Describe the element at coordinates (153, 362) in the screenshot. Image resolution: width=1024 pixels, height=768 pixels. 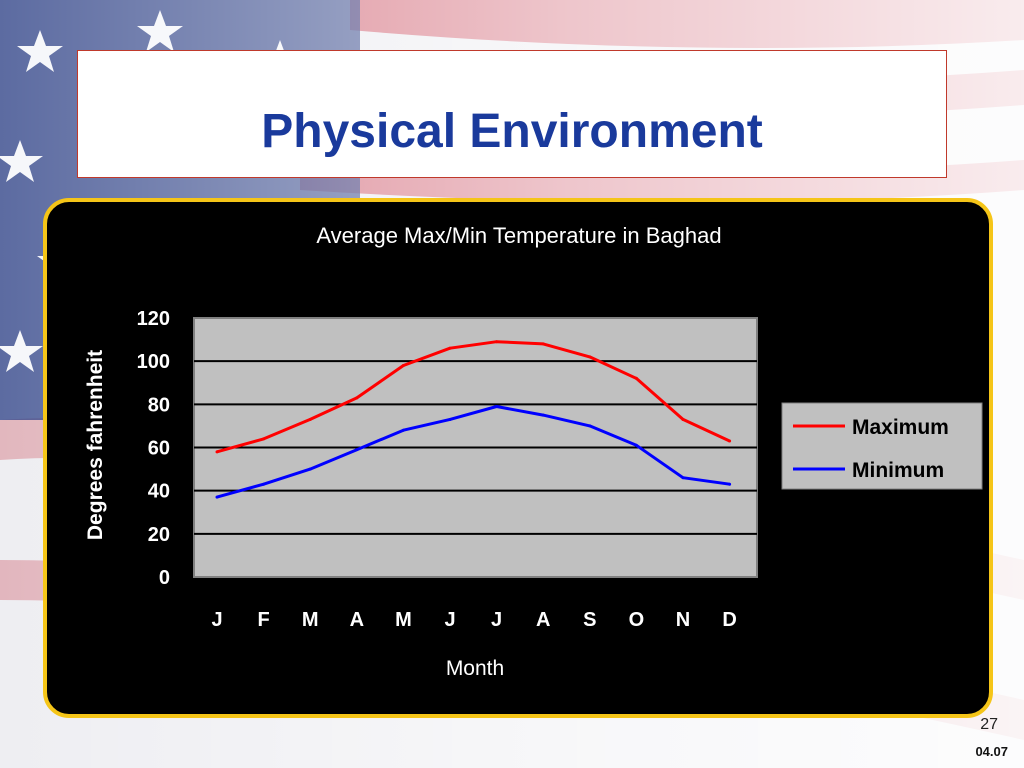
I see `y-tick-label: 100` at that location.